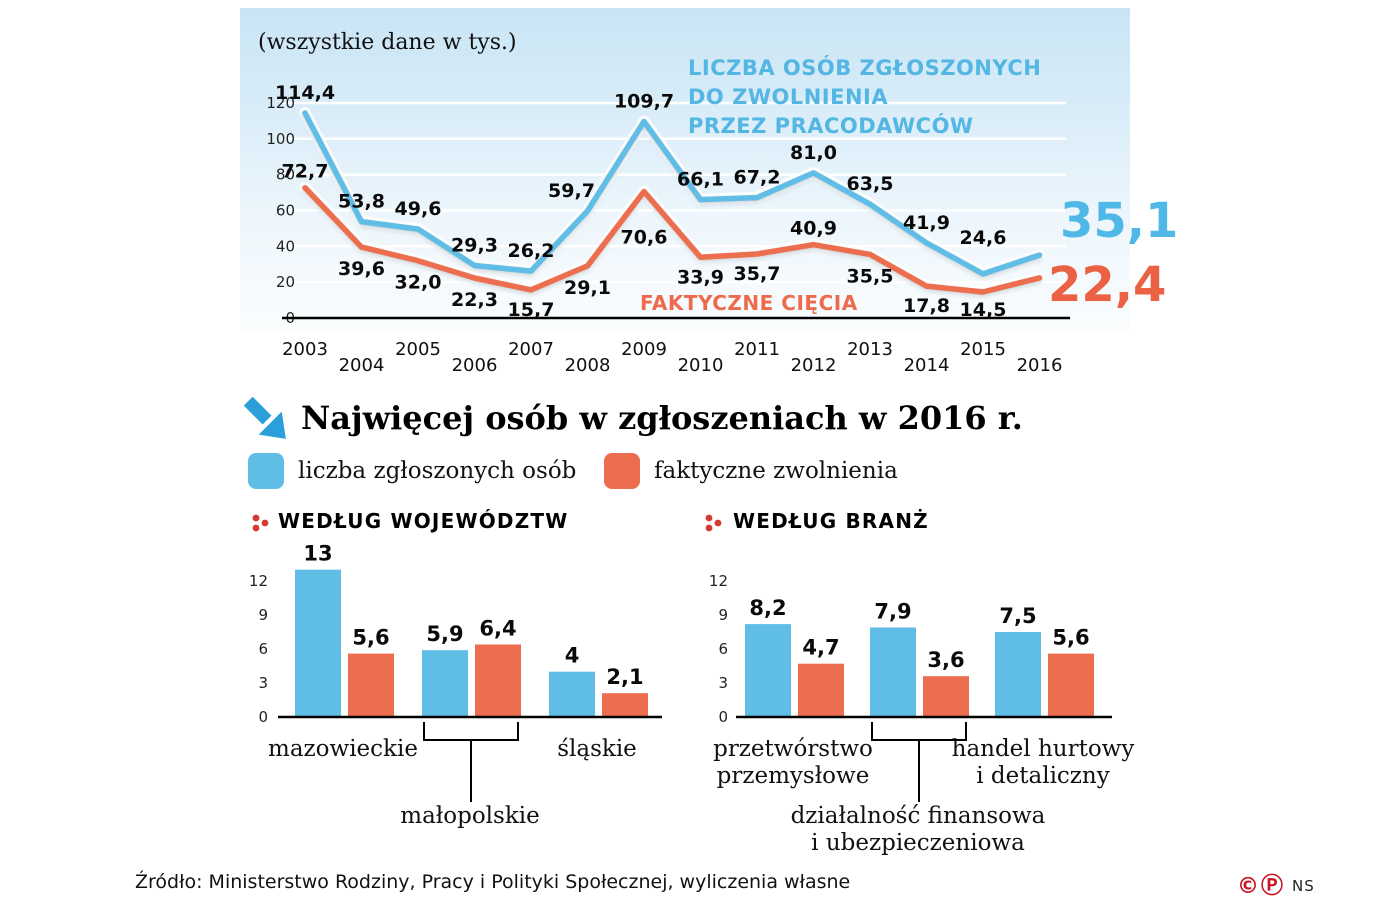 The height and width of the screenshot is (921, 1400). Describe the element at coordinates (983, 349) in the screenshot. I see `x-axis-tick: 2015` at that location.